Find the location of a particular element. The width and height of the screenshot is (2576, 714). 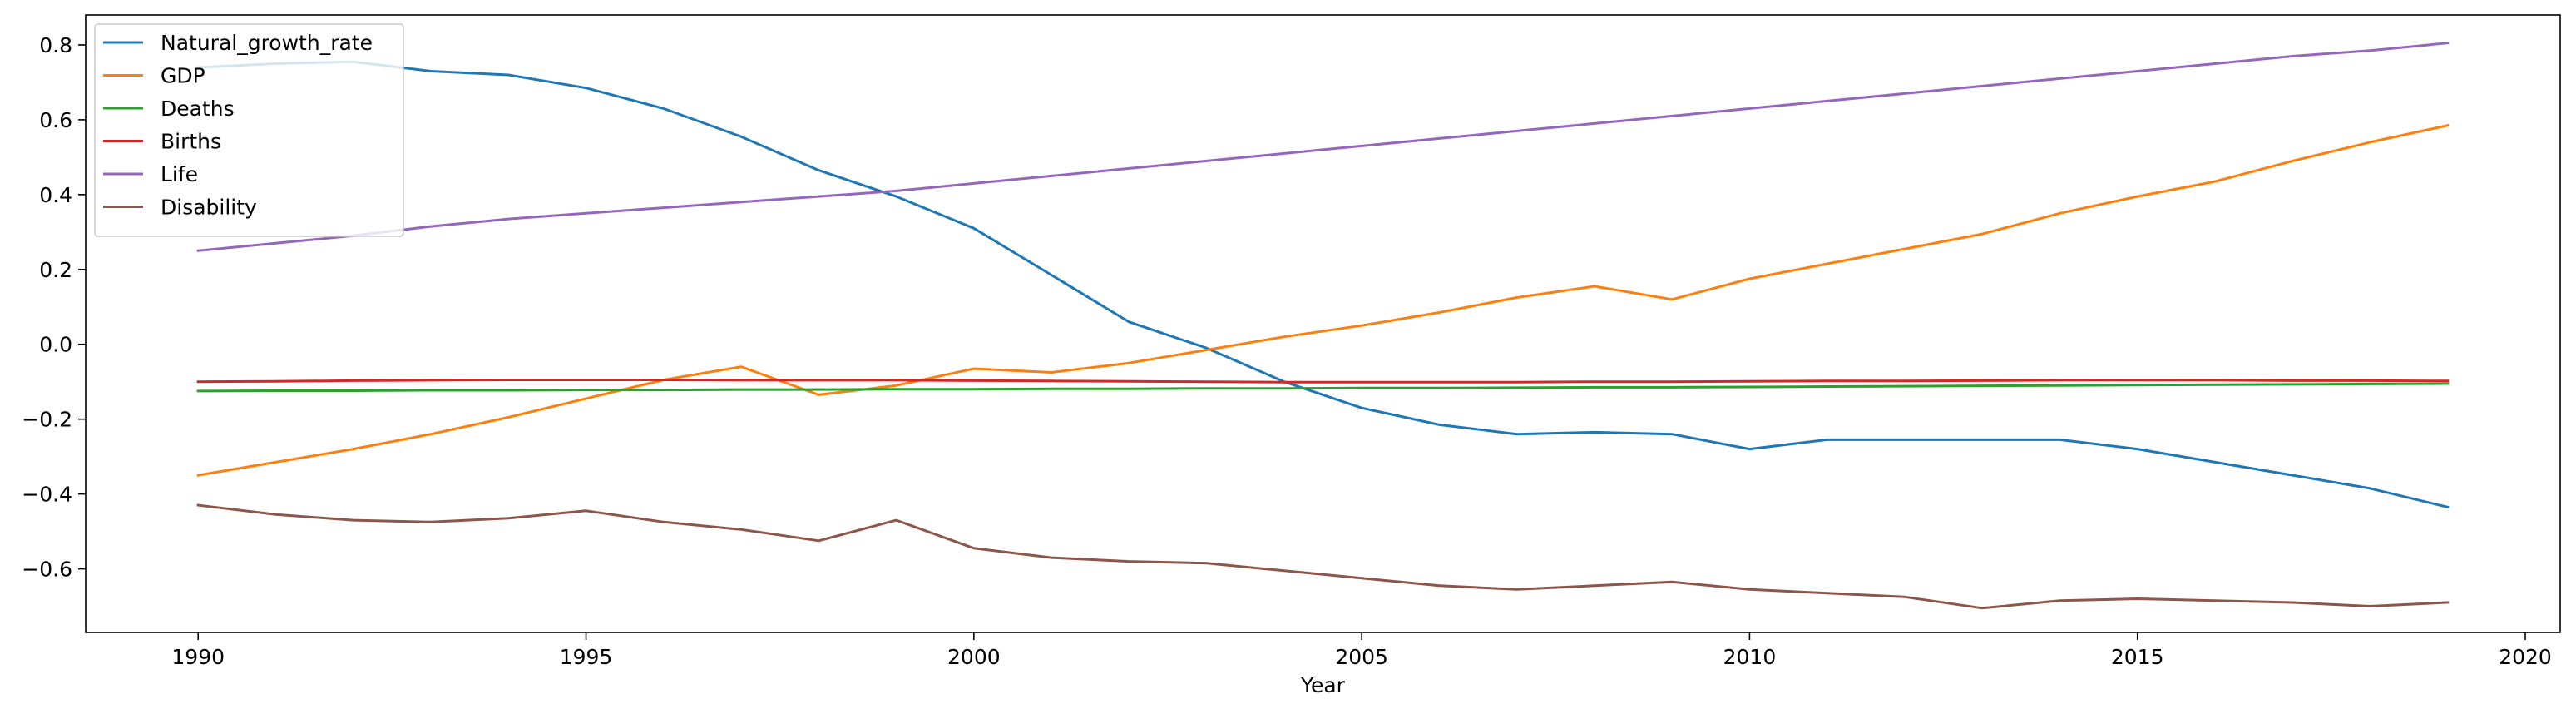

legend-label: Life is located at coordinates (179, 174).